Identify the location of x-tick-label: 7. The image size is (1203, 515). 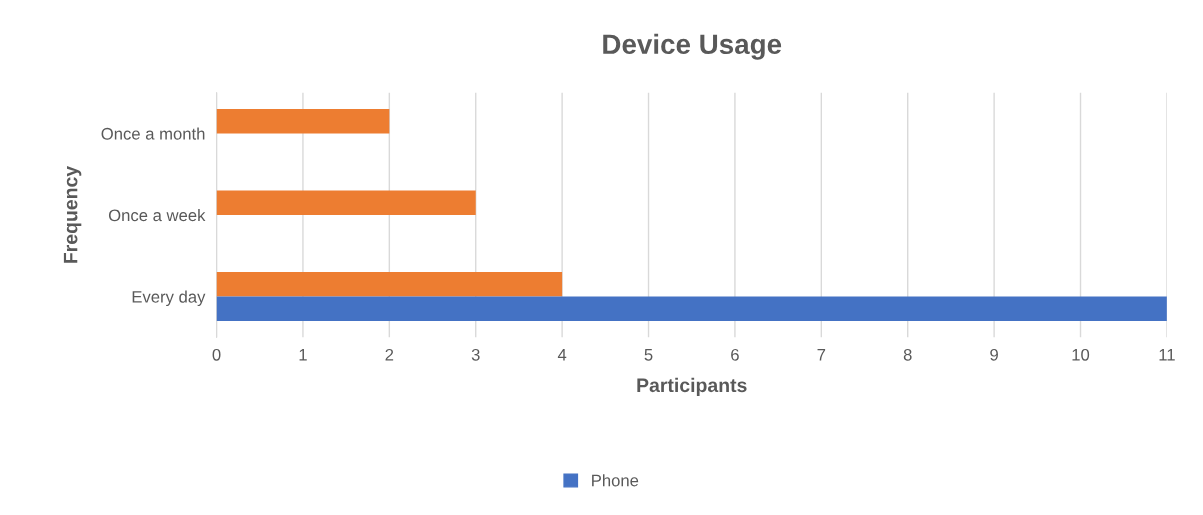
(821, 355).